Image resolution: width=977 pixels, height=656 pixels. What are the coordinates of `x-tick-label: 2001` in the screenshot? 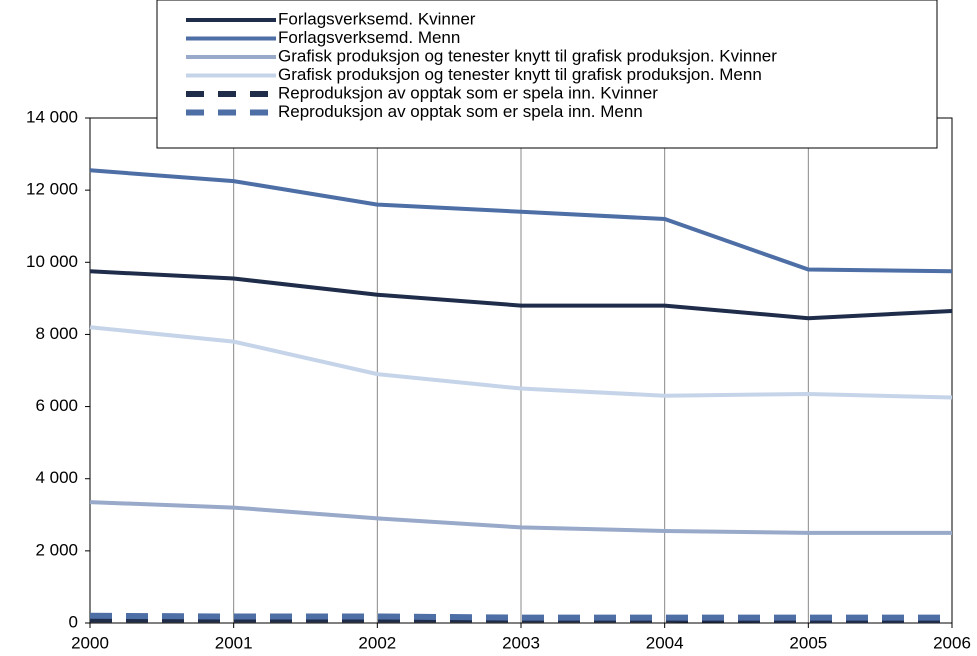 It's located at (234, 642).